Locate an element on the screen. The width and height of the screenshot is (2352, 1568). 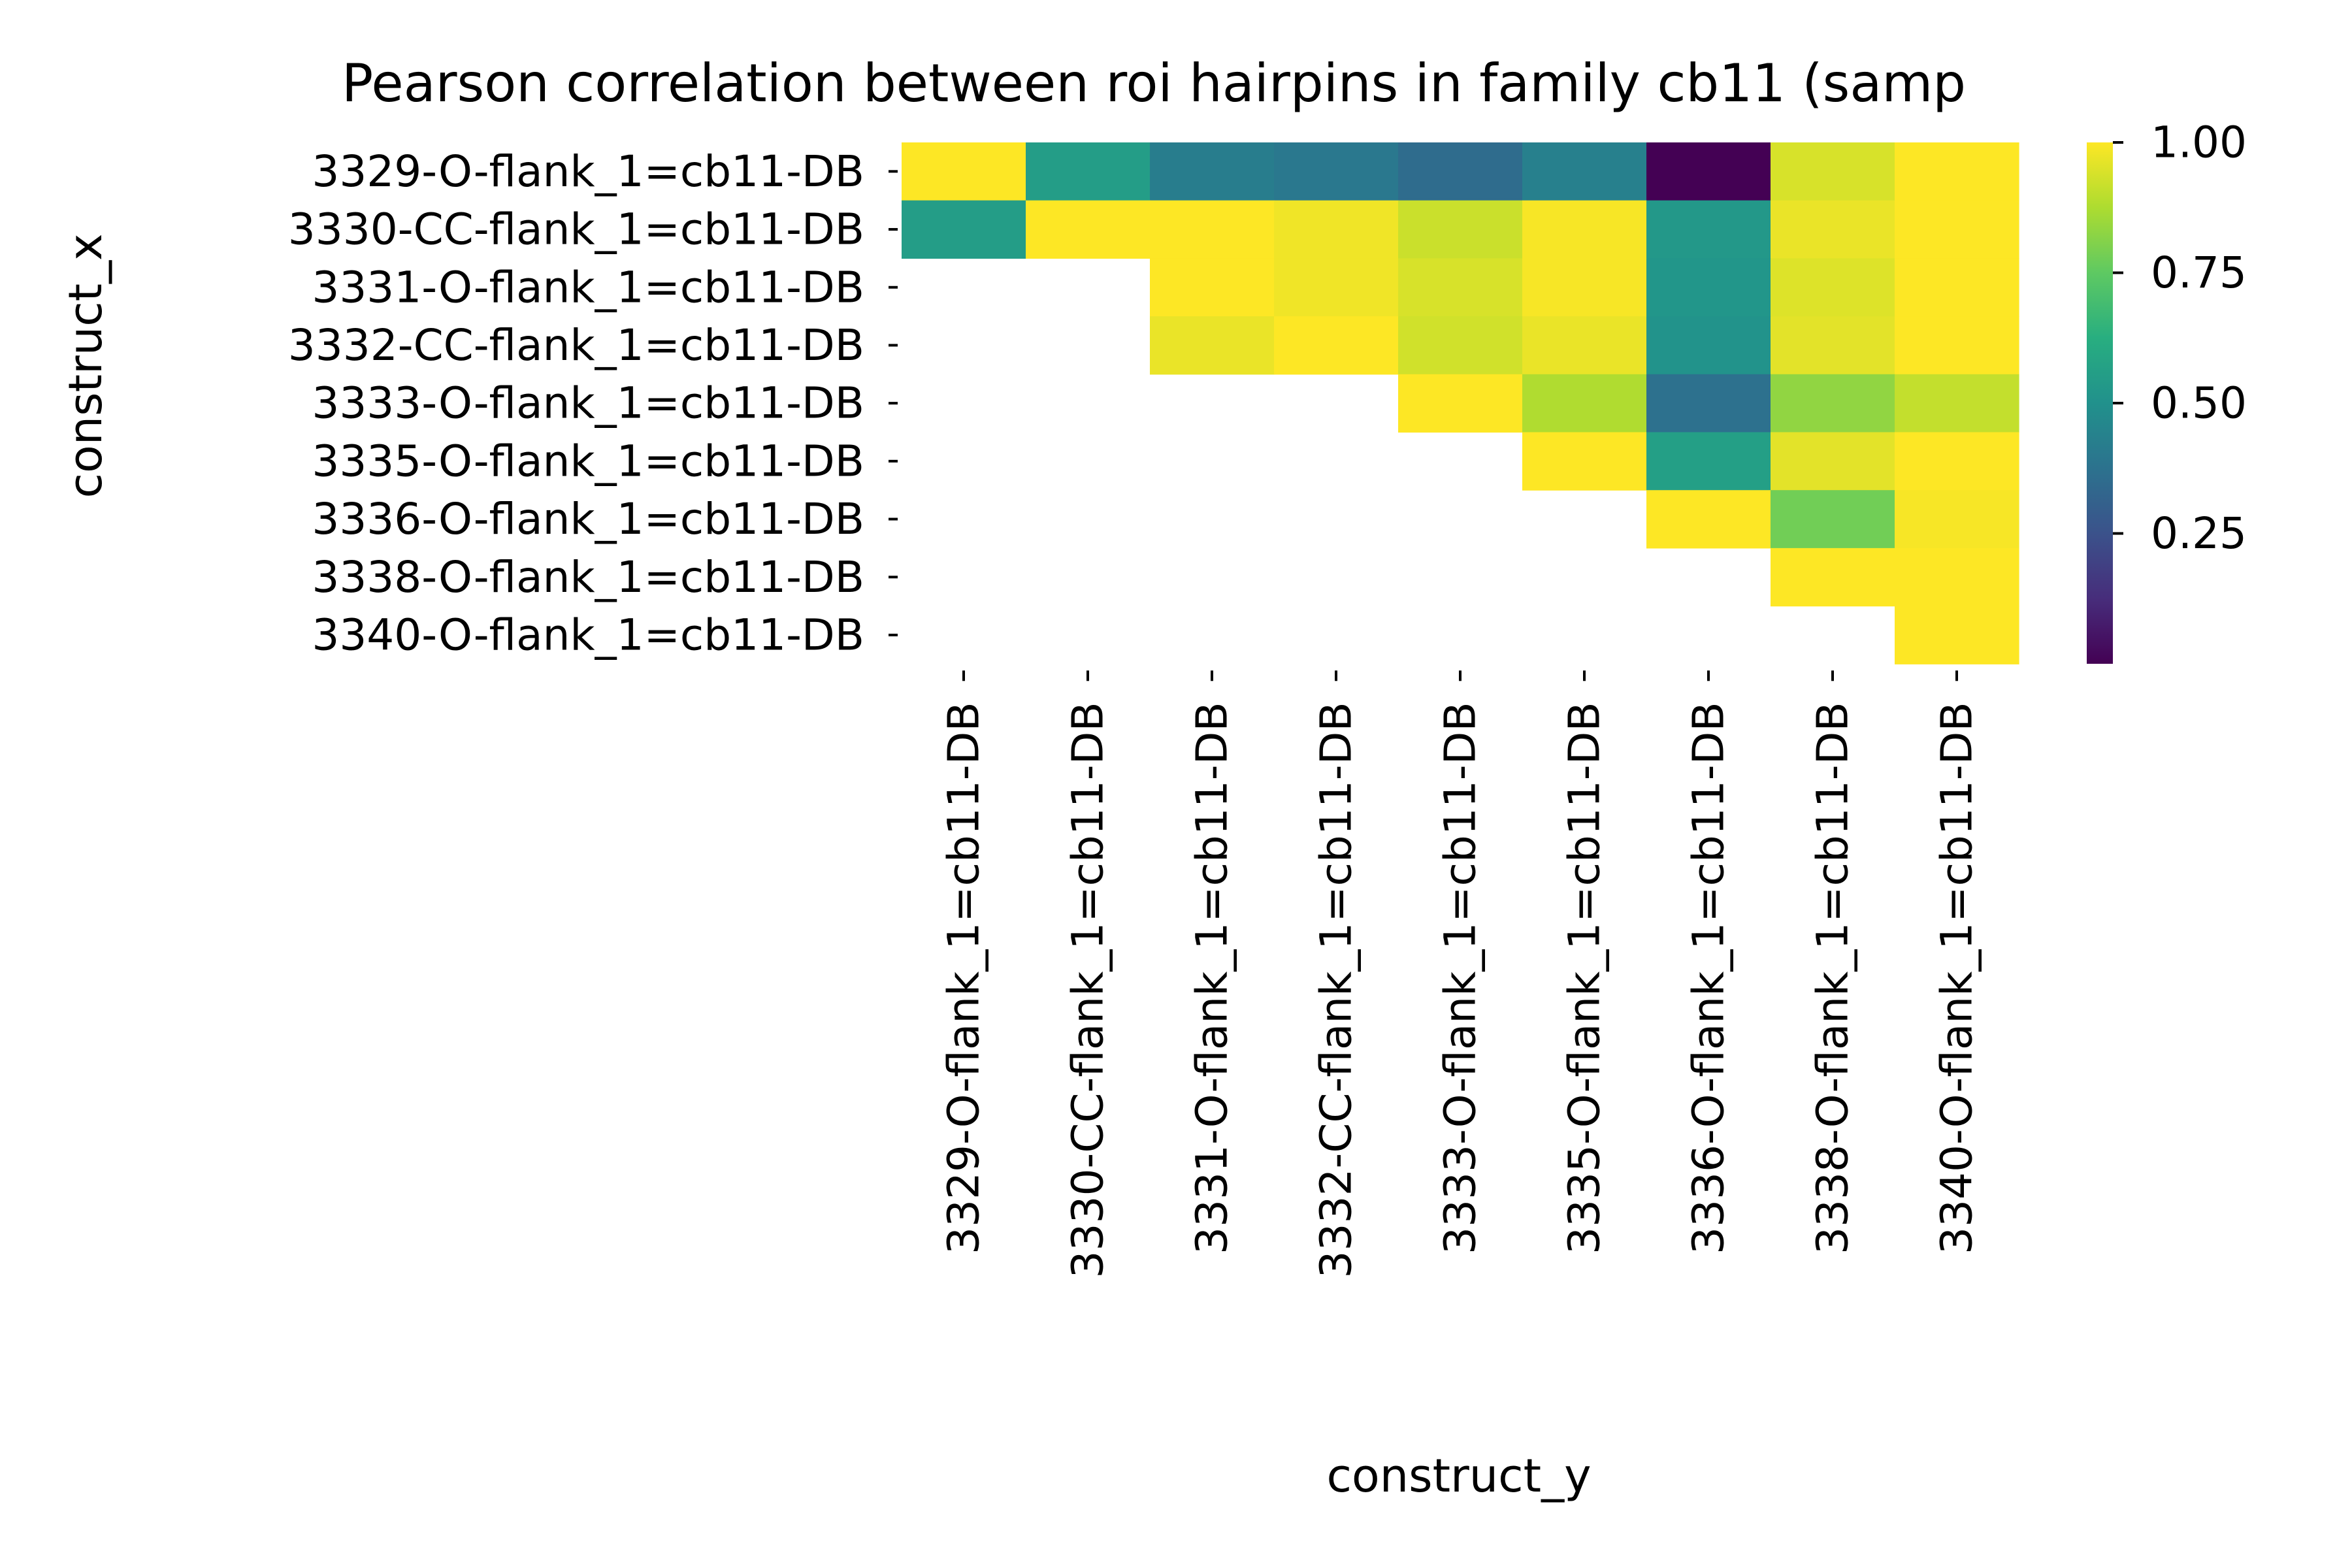
x-tick-label: 3336-O-flank_1=cb11-DB is located at coordinates (1709, 978).